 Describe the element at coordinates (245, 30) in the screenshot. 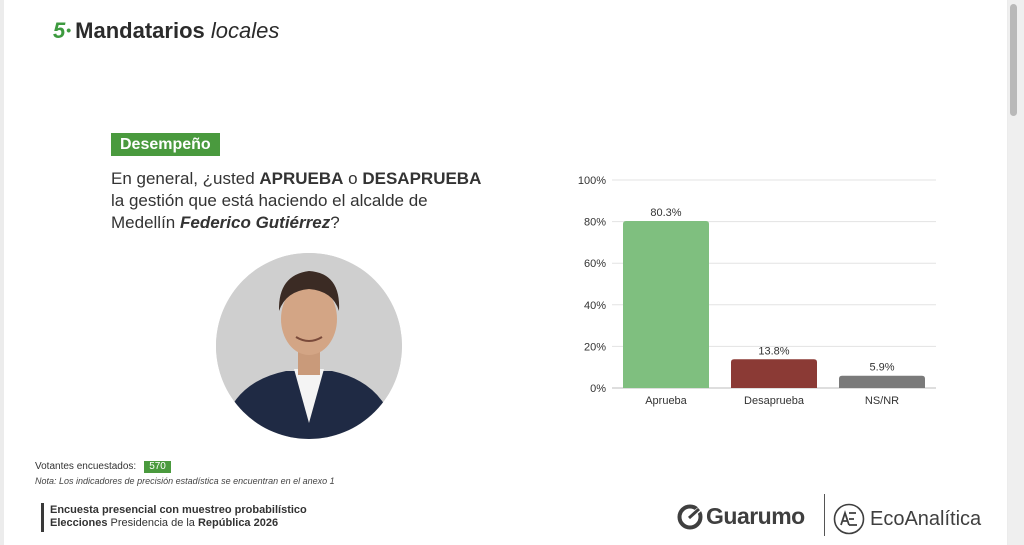

I see `section-title-italic: locales` at that location.